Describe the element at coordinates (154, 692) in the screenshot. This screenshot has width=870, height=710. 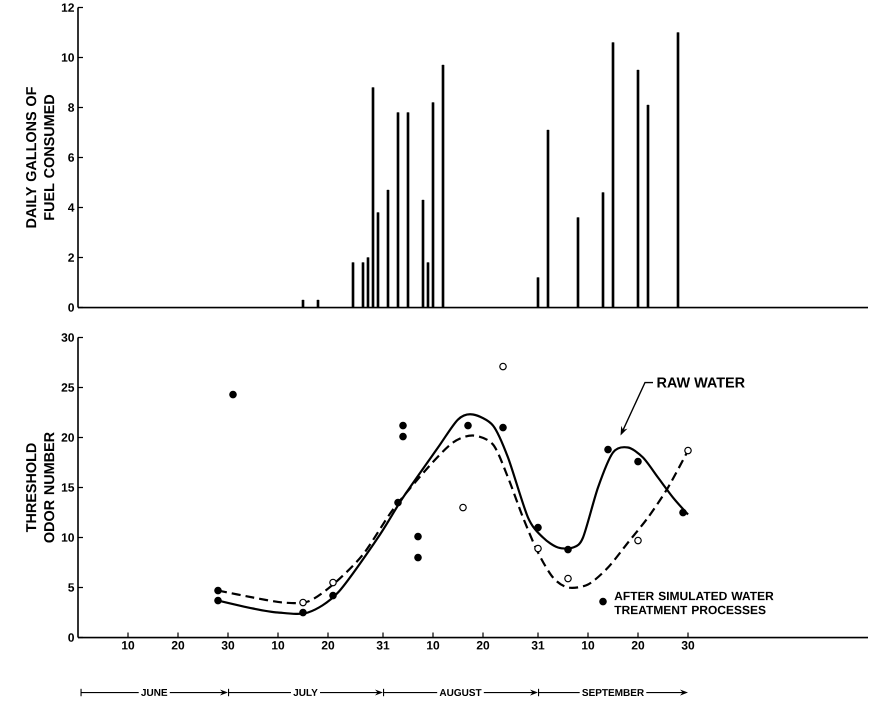
I see `text: JUNE` at that location.